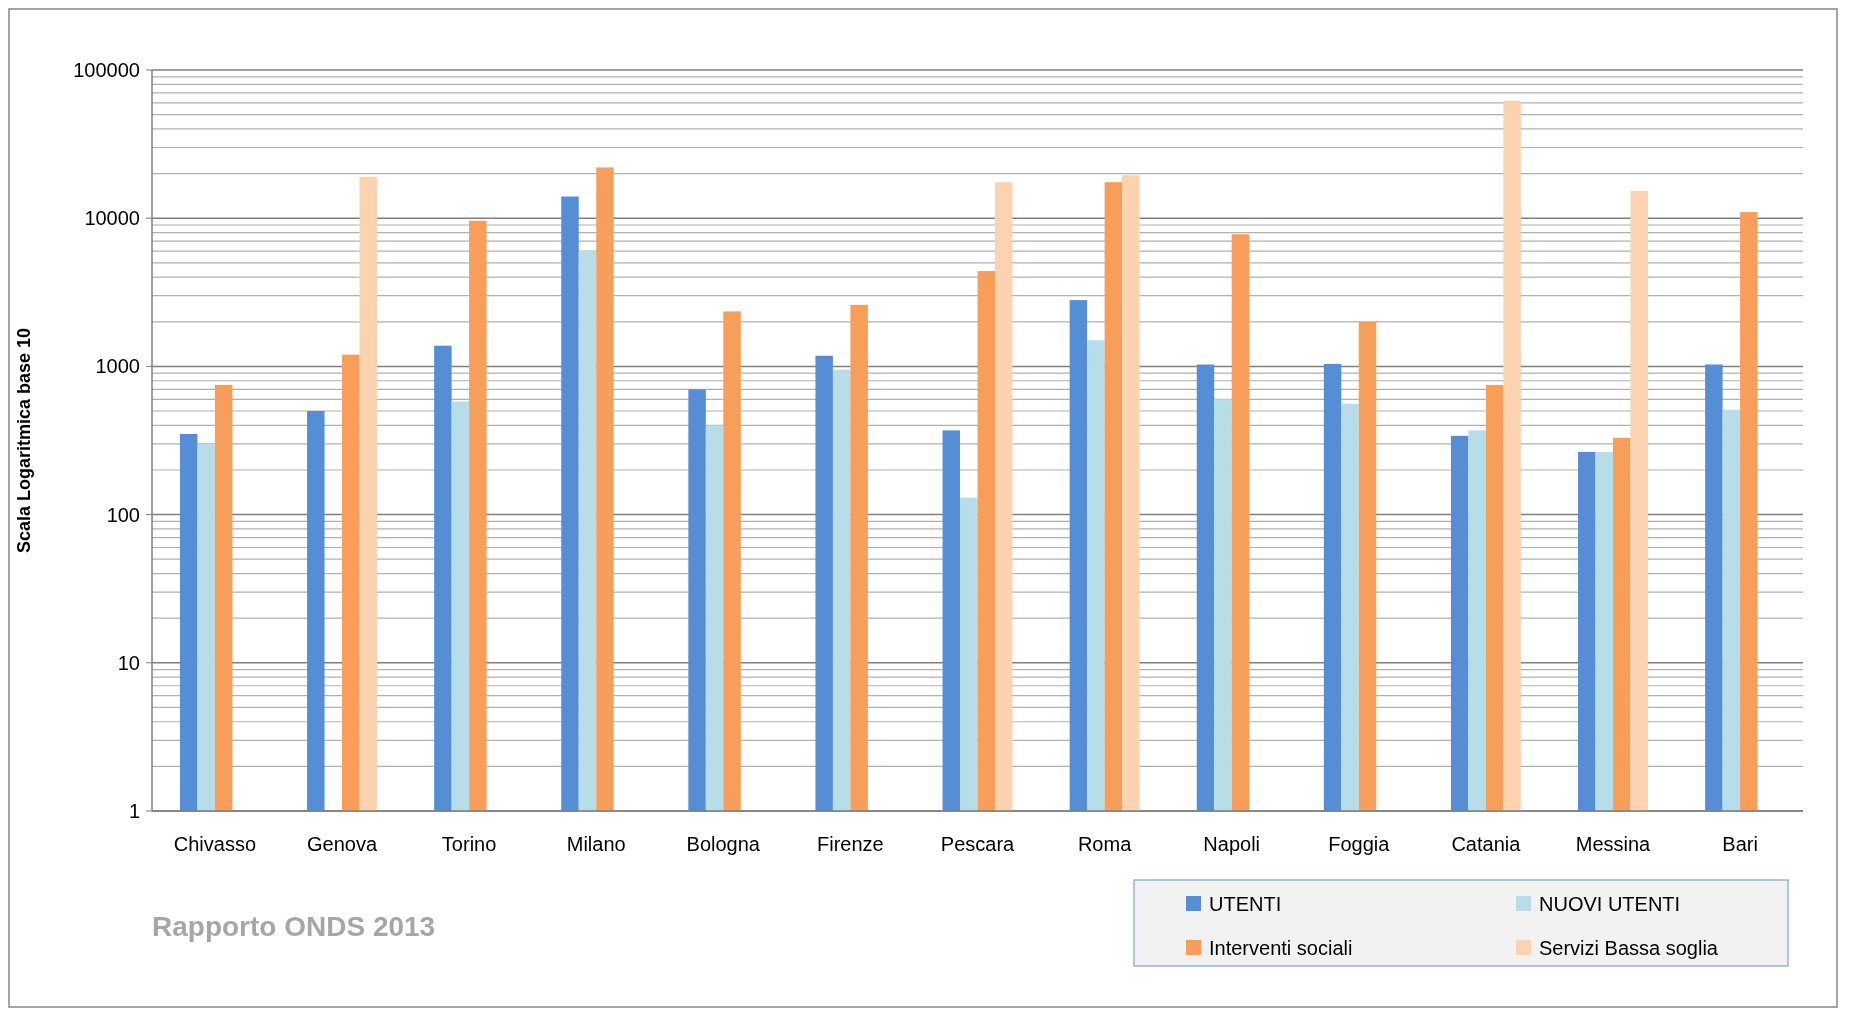 Image resolution: width=1849 pixels, height=1012 pixels. Describe the element at coordinates (294, 926) in the screenshot. I see `text: Rapporto ONDS 2013` at that location.